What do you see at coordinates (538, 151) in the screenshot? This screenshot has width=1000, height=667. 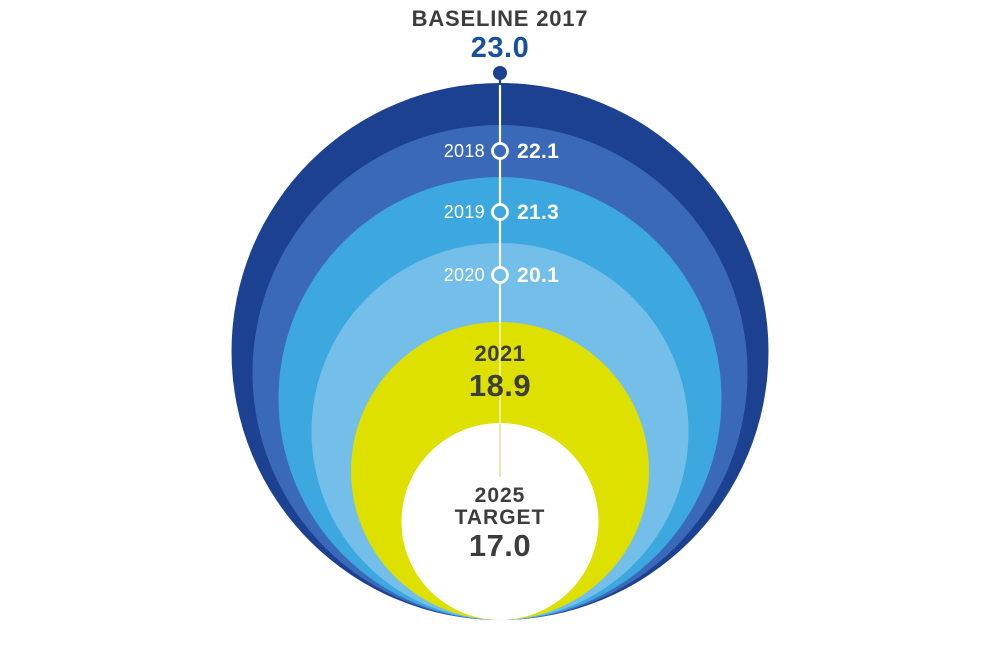 I see `value-label-2018: 22.1` at bounding box center [538, 151].